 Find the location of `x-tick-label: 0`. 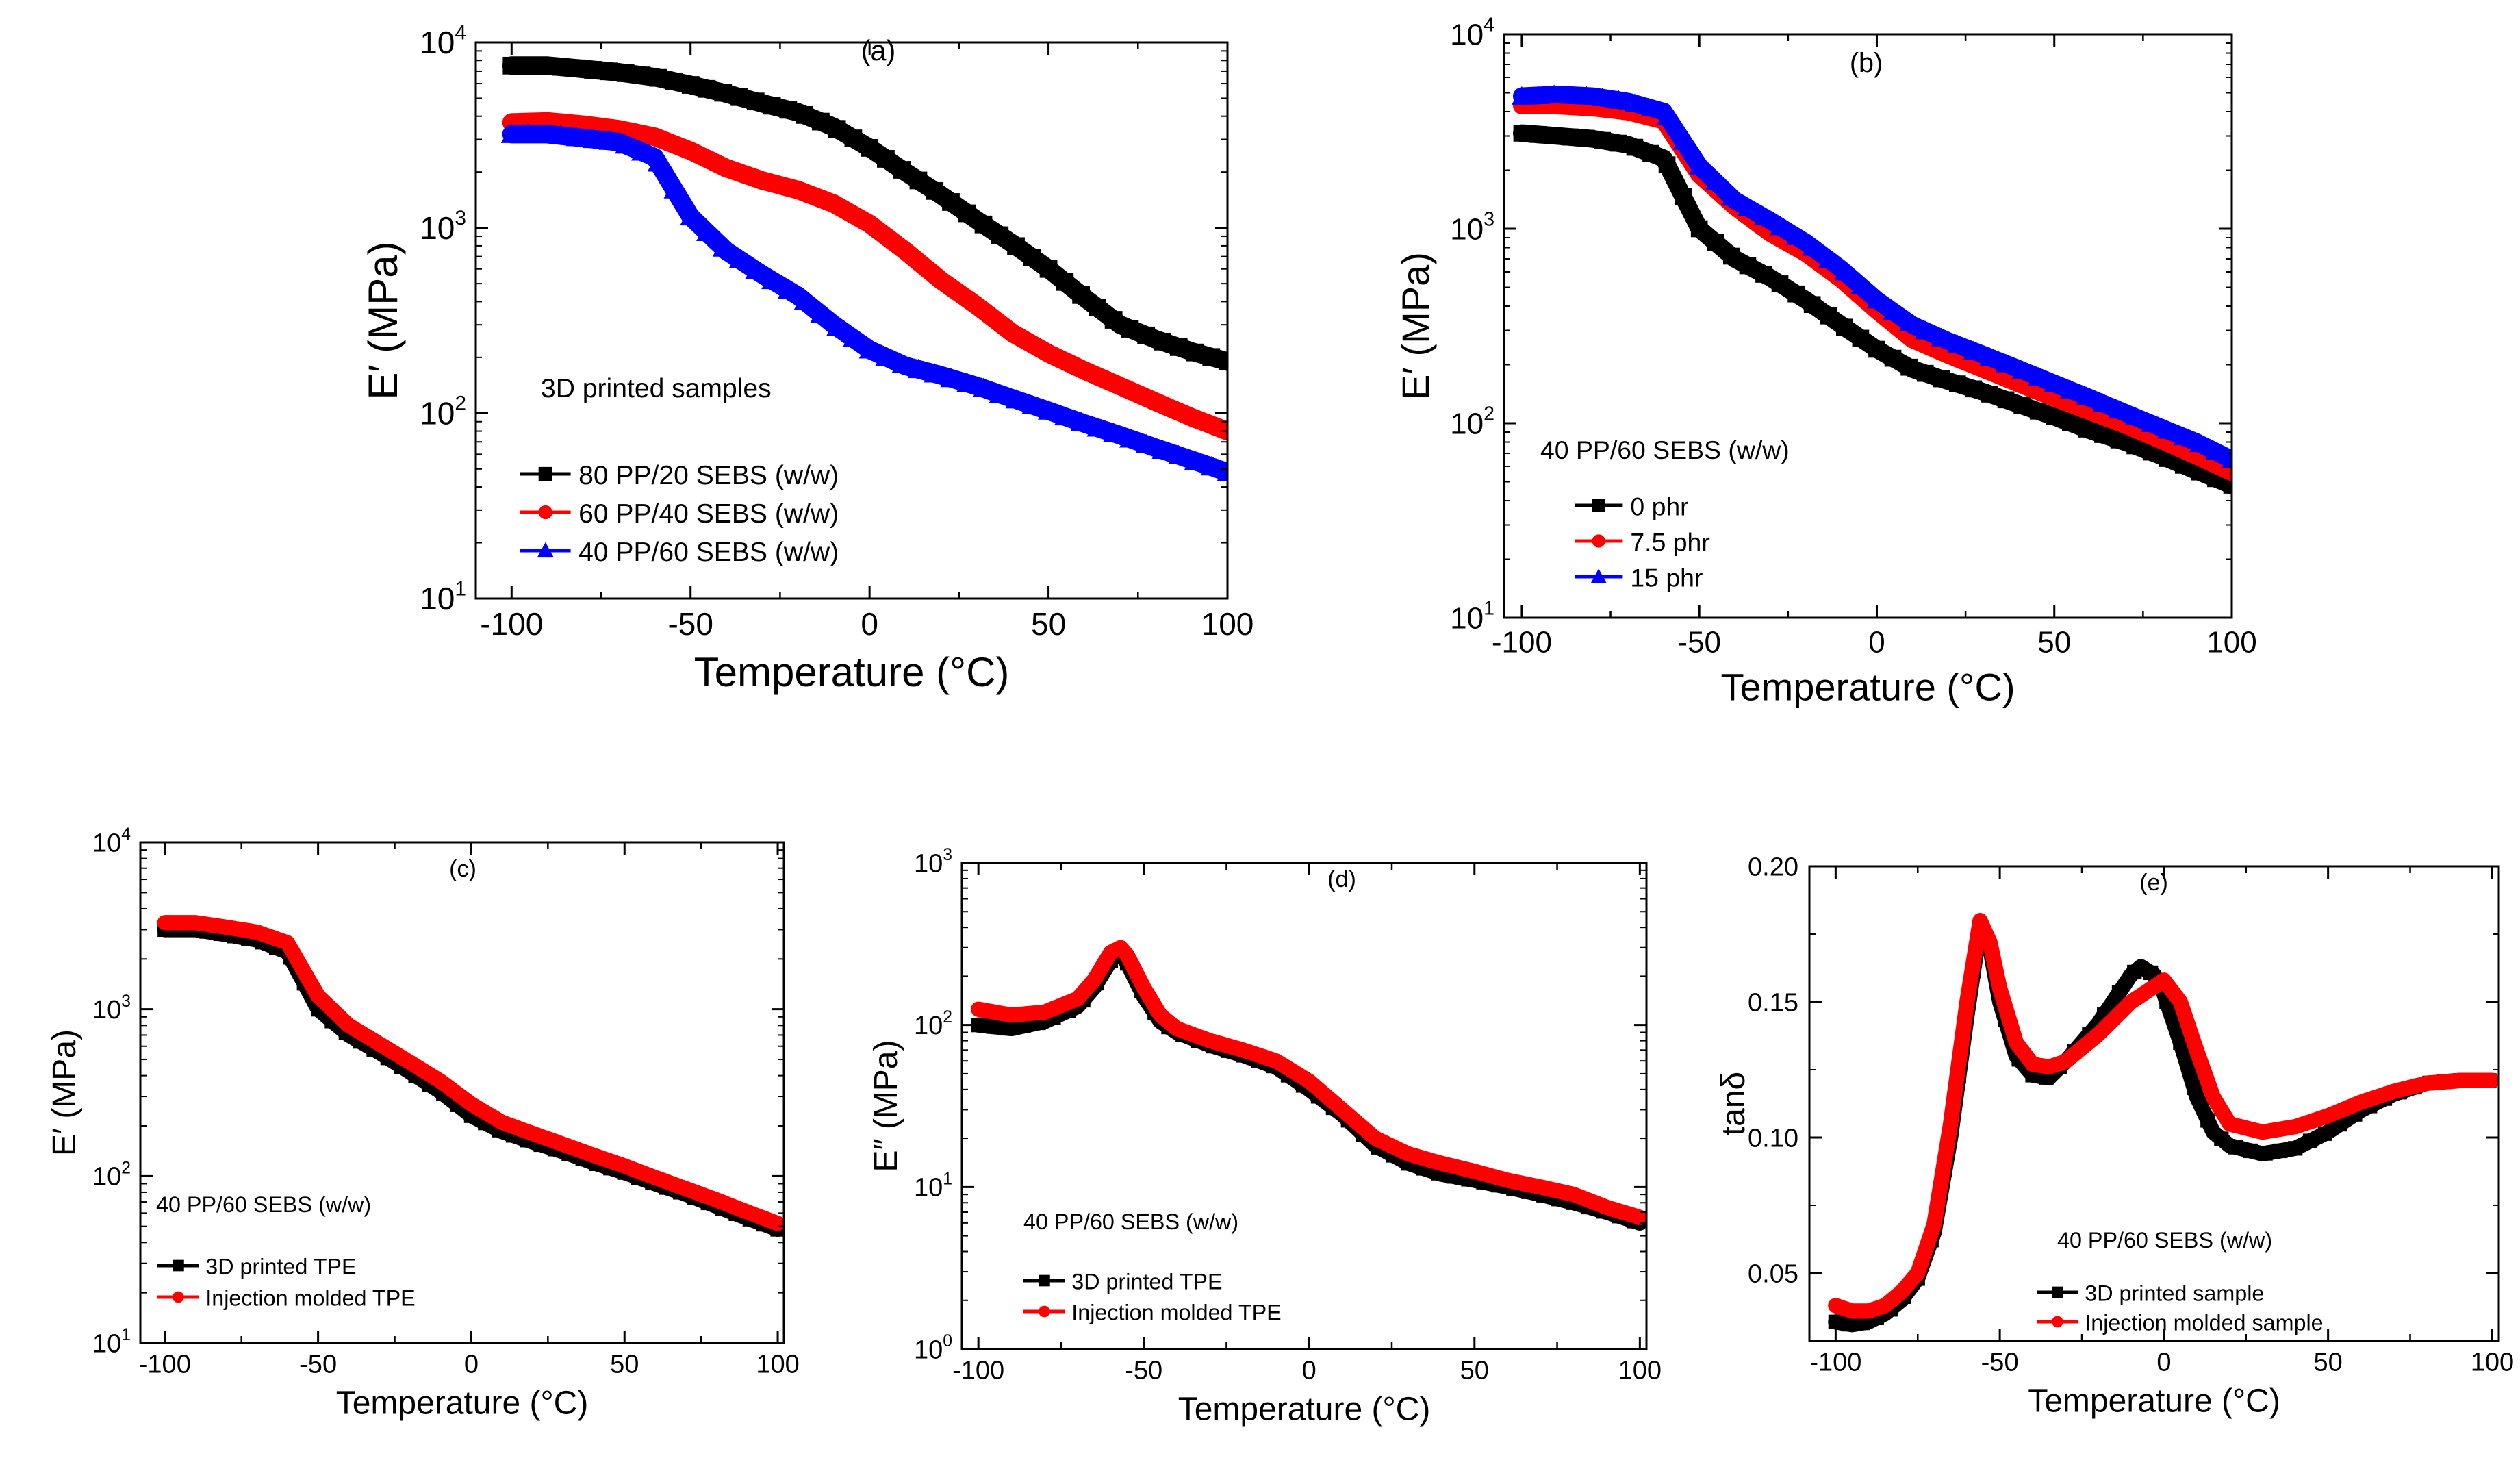

x-tick-label: 0 is located at coordinates (1877, 642).